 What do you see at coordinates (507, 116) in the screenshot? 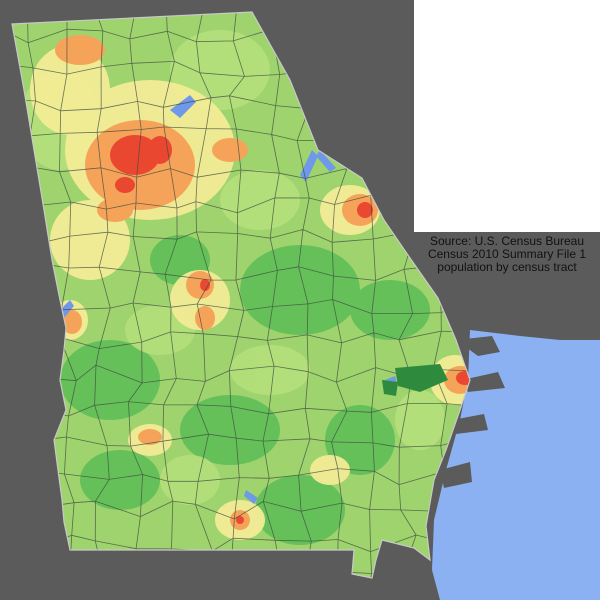
I see `blank-panel` at bounding box center [507, 116].